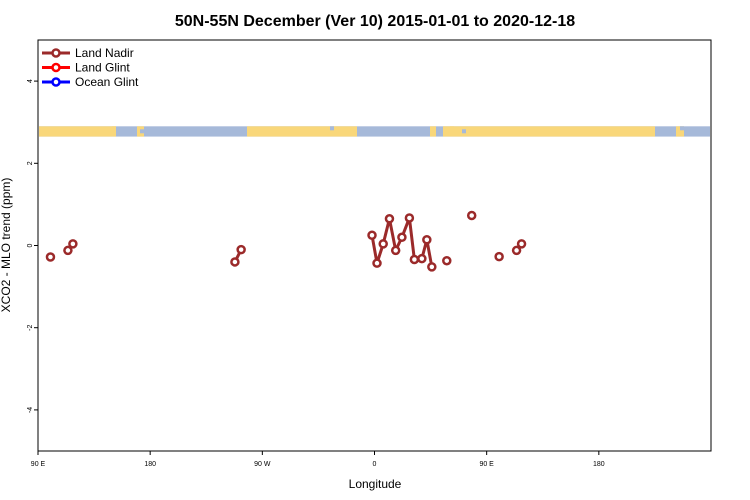  What do you see at coordinates (30, 410) in the screenshot?
I see `y-tick-label: -4` at bounding box center [30, 410].